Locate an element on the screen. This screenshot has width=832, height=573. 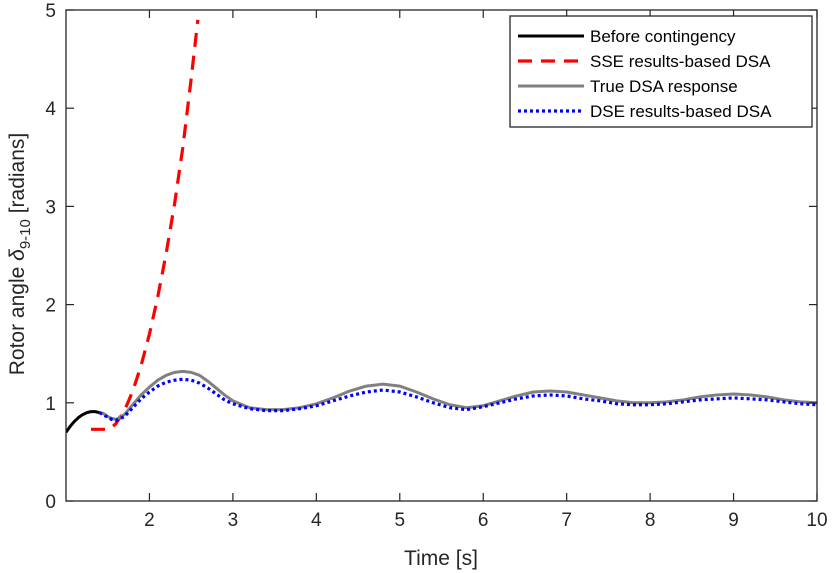
legend-label: True DSA response is located at coordinates (664, 86).